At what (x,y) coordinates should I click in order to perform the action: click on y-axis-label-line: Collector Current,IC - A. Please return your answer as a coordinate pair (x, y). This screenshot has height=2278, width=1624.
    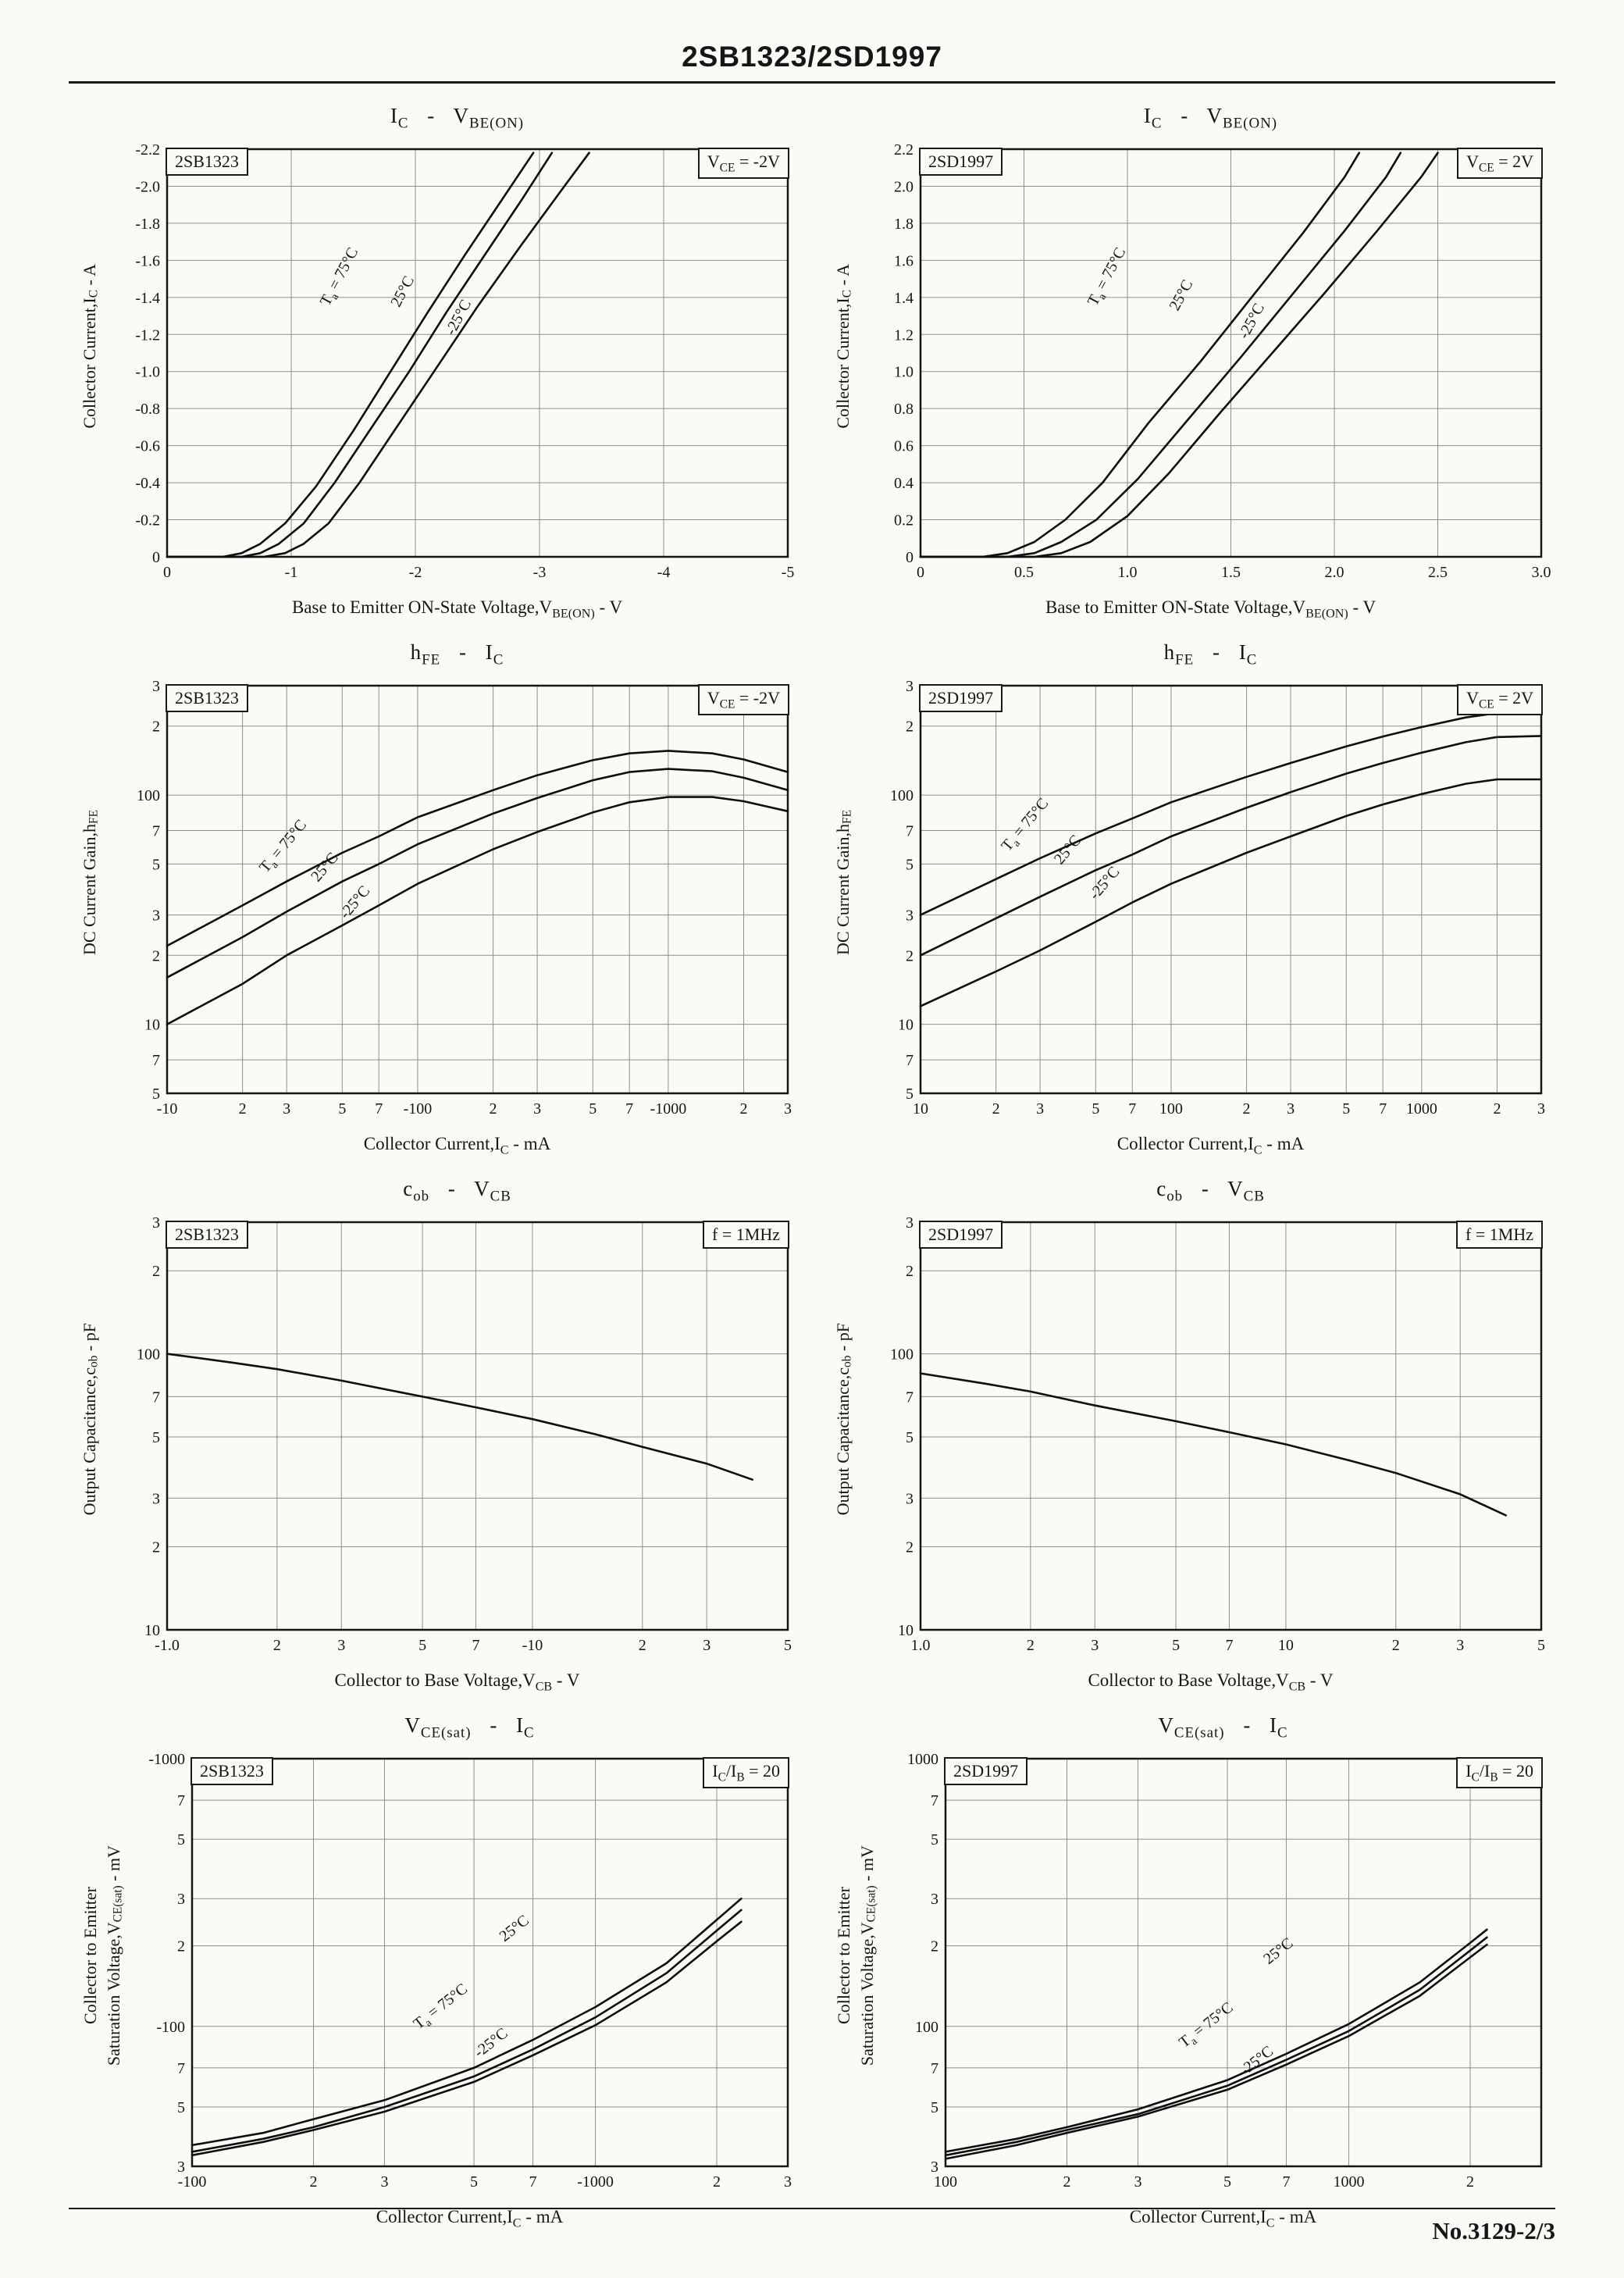
    Looking at the image, I should click on (90, 346).